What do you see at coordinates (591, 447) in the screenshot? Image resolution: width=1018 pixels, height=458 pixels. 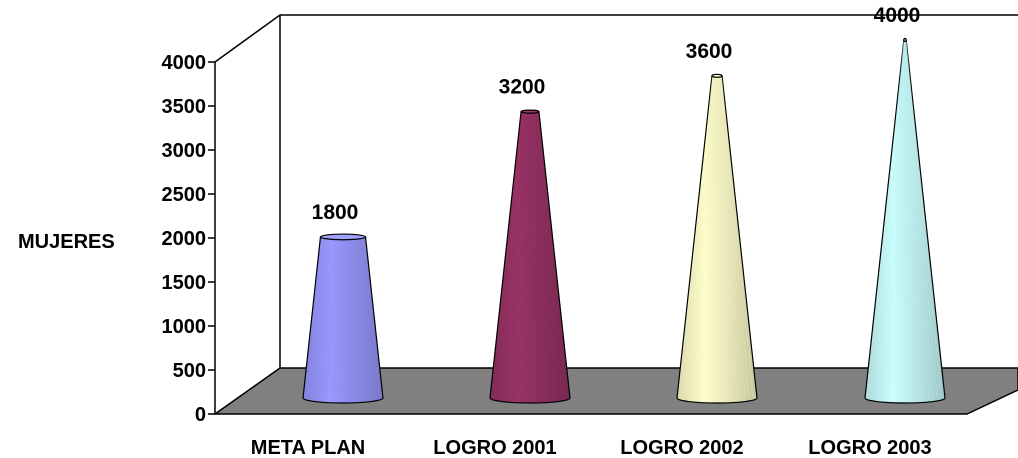 I see `x-axis-categories: META PLAN LOGRO 2001 LOGRO 2002 LOGRO 2003` at bounding box center [591, 447].